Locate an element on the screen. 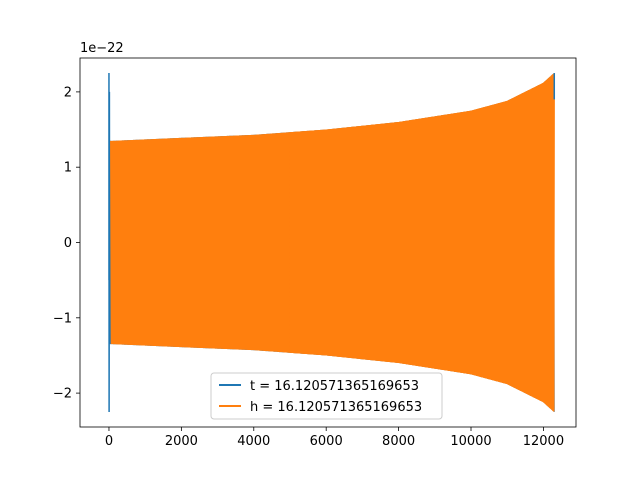  y-offset-text: 1e−22 is located at coordinates (102, 48).